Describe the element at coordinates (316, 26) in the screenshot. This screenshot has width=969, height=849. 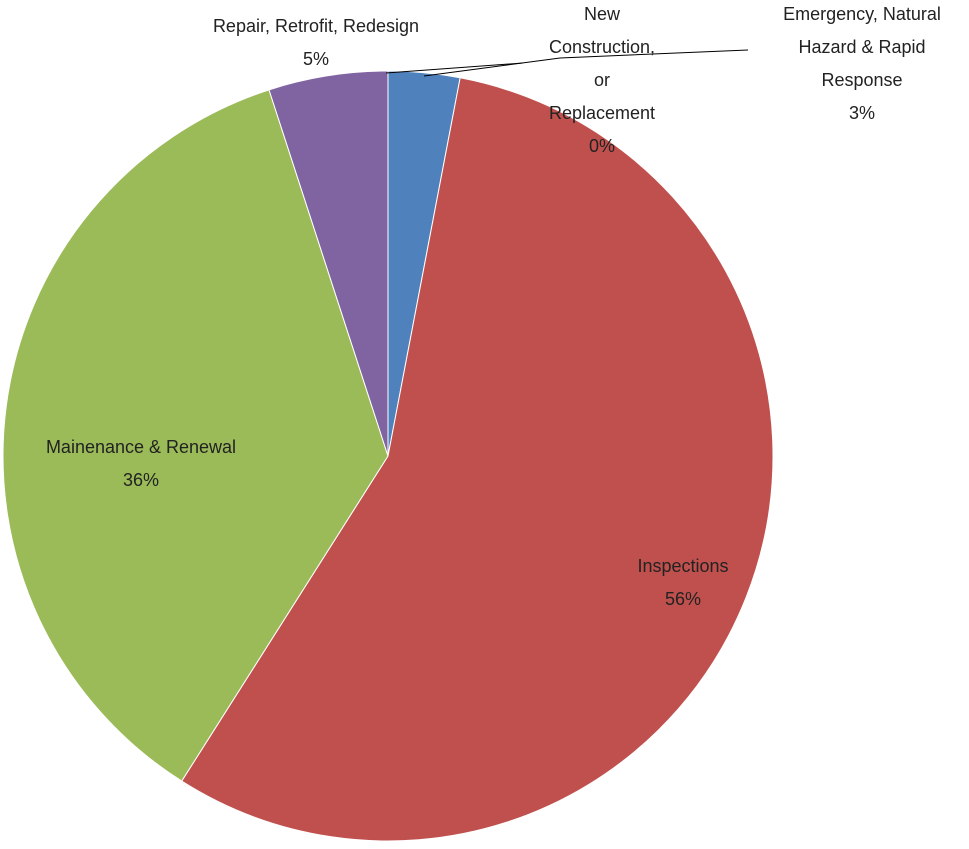
I see `slice-name: Repair, Retrofit, Redesign` at that location.